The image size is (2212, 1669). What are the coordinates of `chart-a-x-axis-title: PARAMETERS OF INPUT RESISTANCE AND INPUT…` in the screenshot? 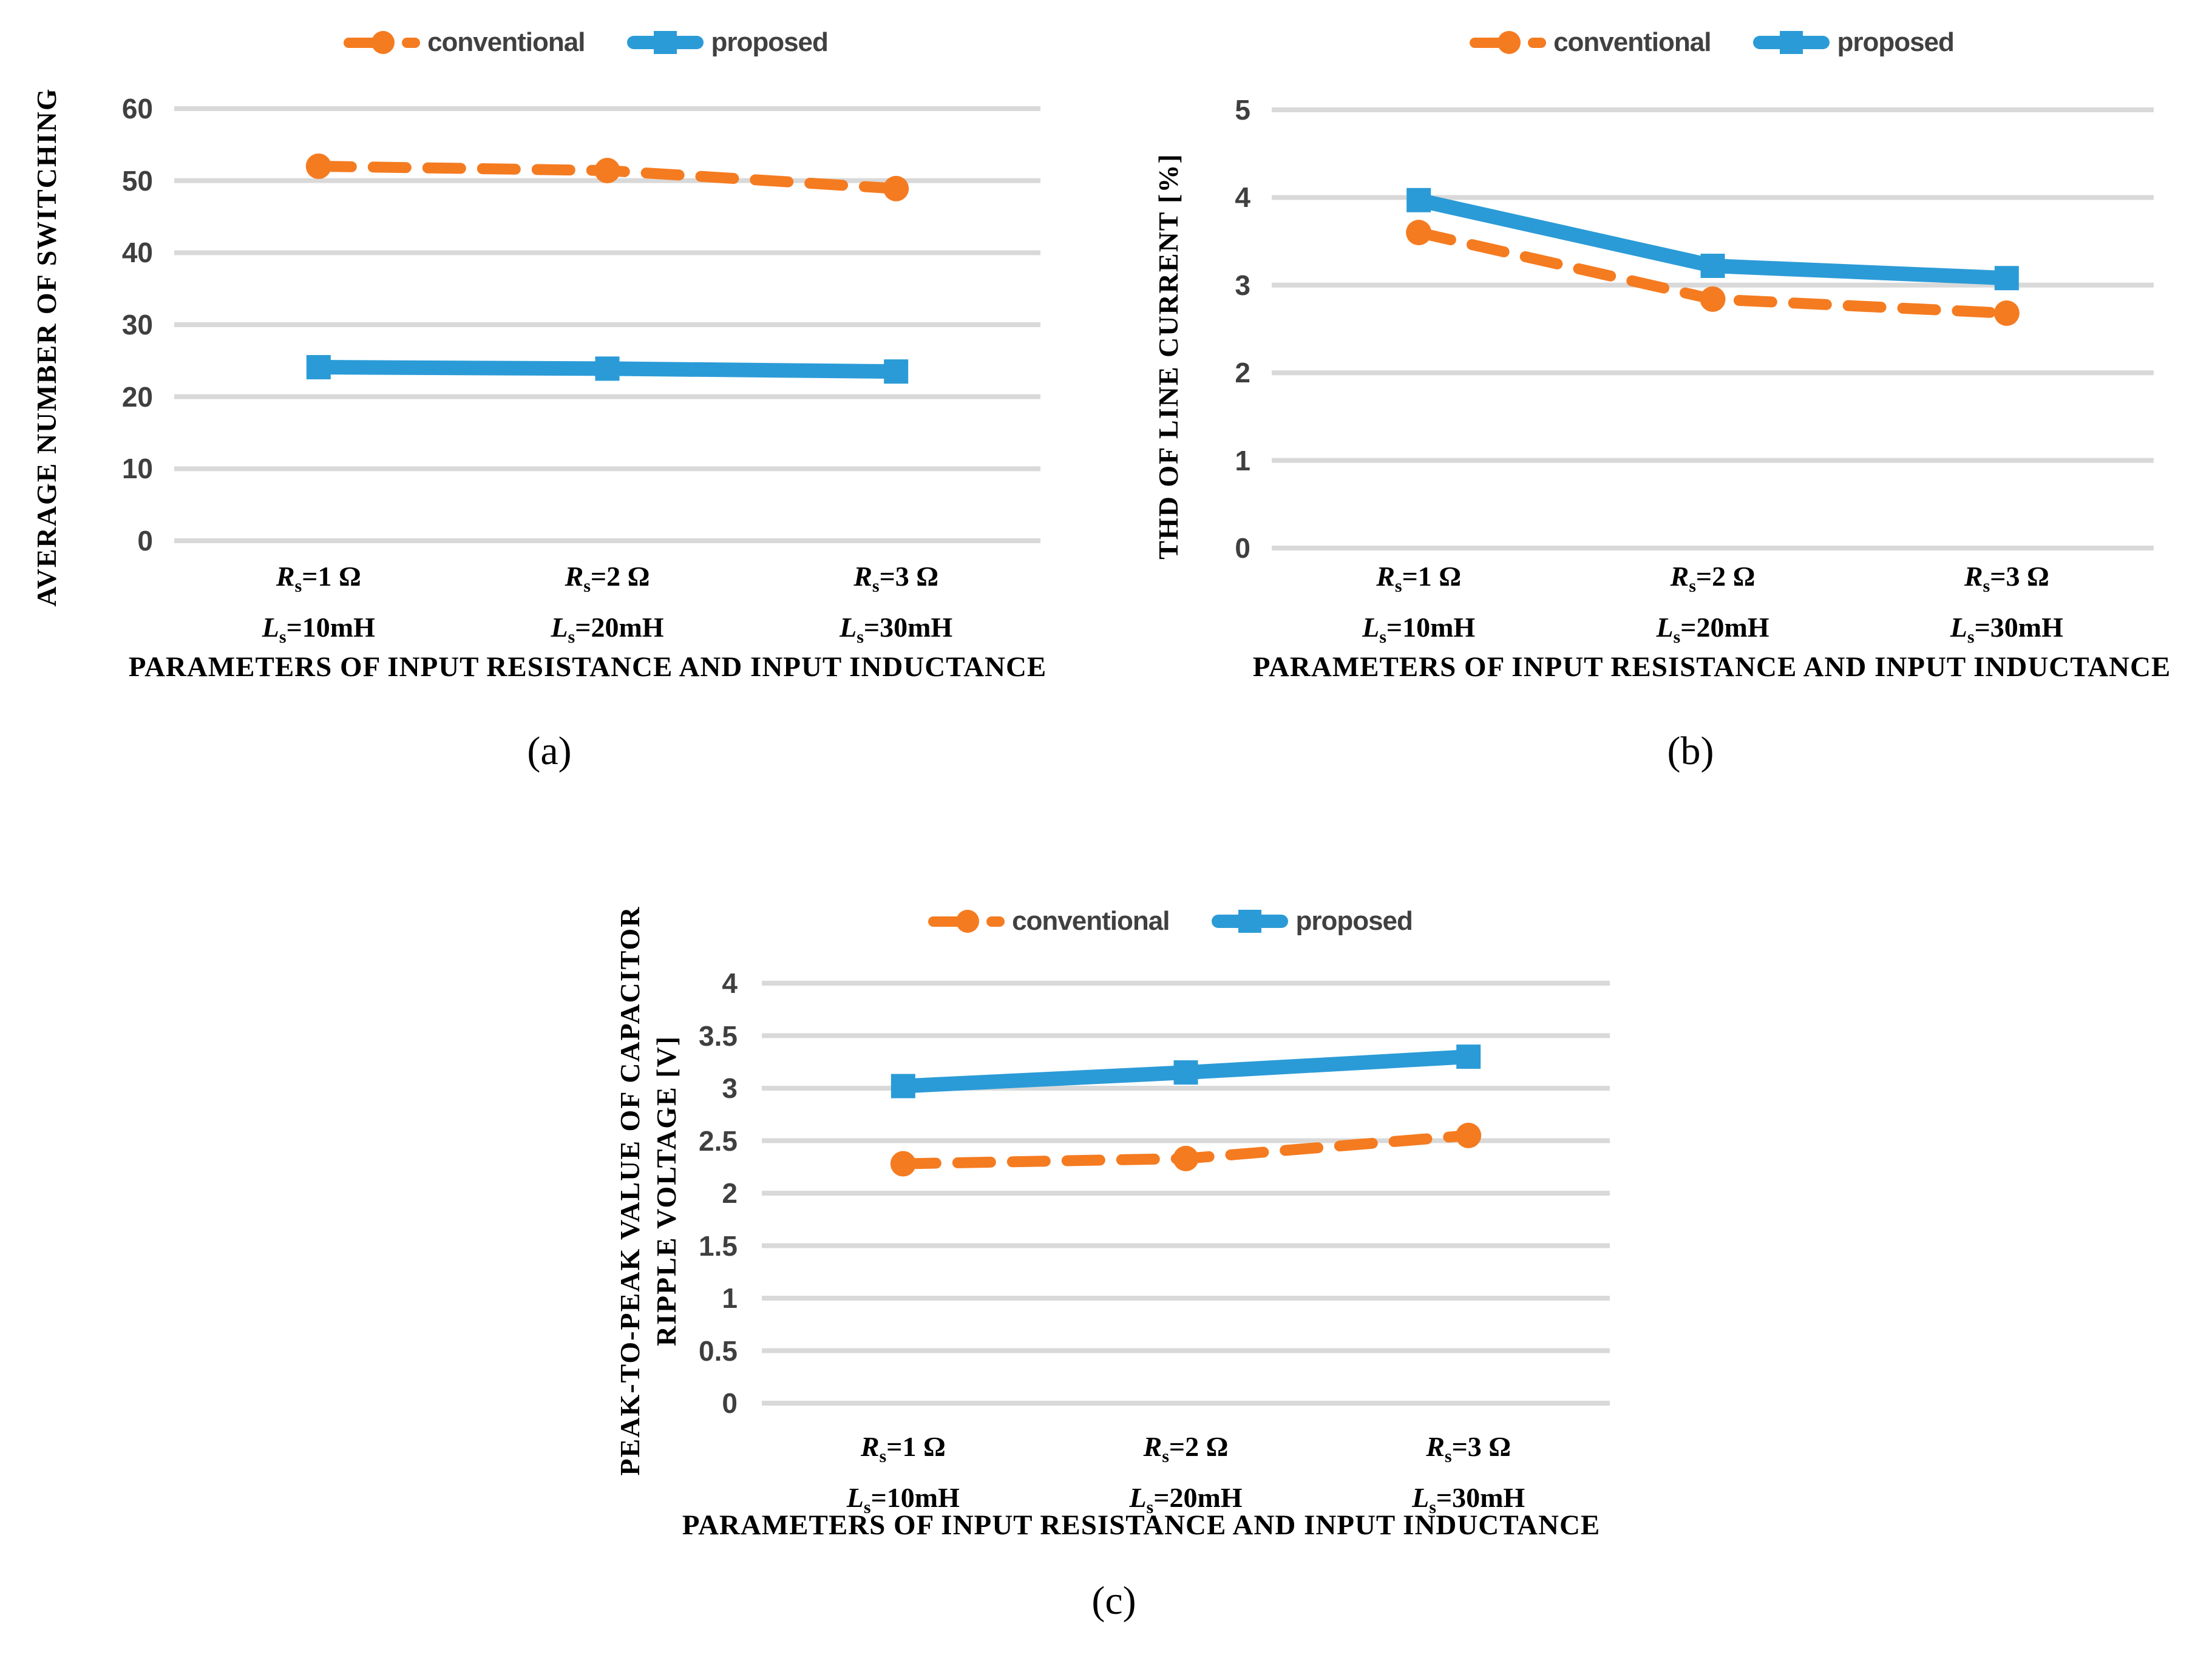 It's located at (587, 667).